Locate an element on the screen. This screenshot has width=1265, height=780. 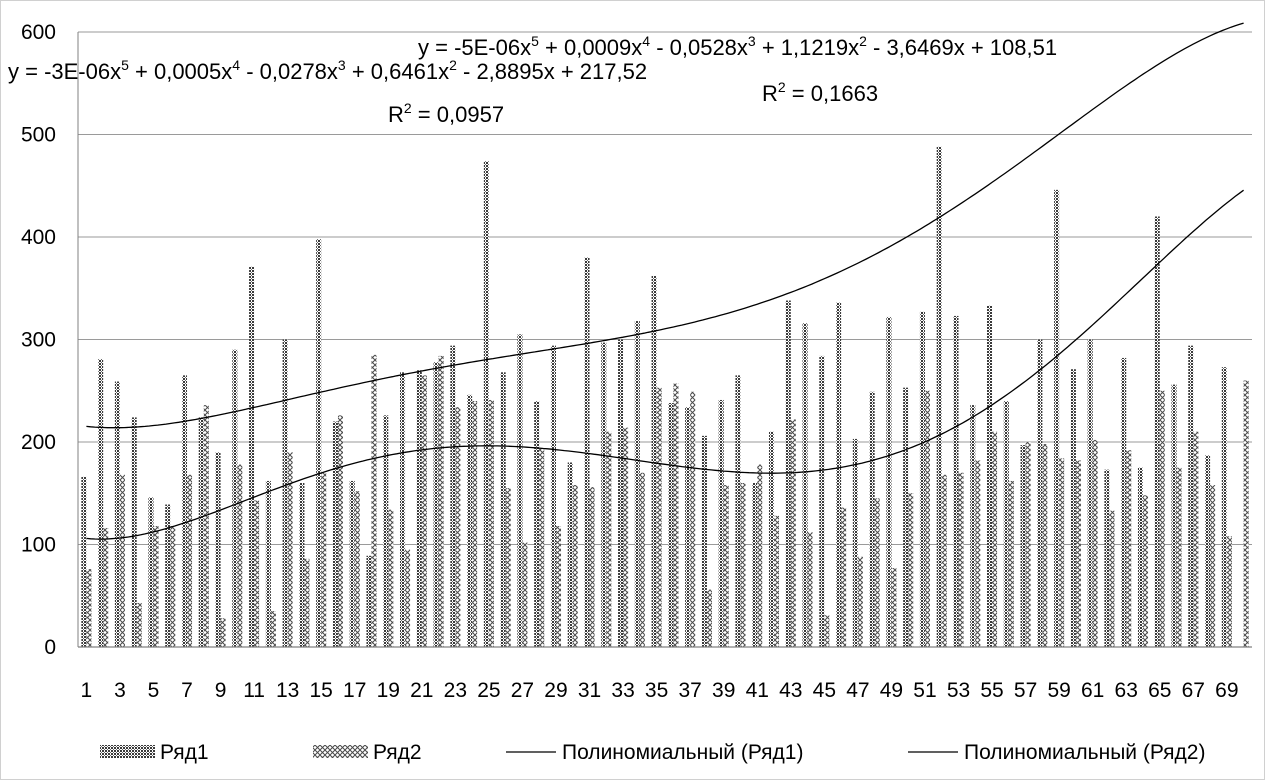
x-tick-label: 45 is located at coordinates (824, 690).